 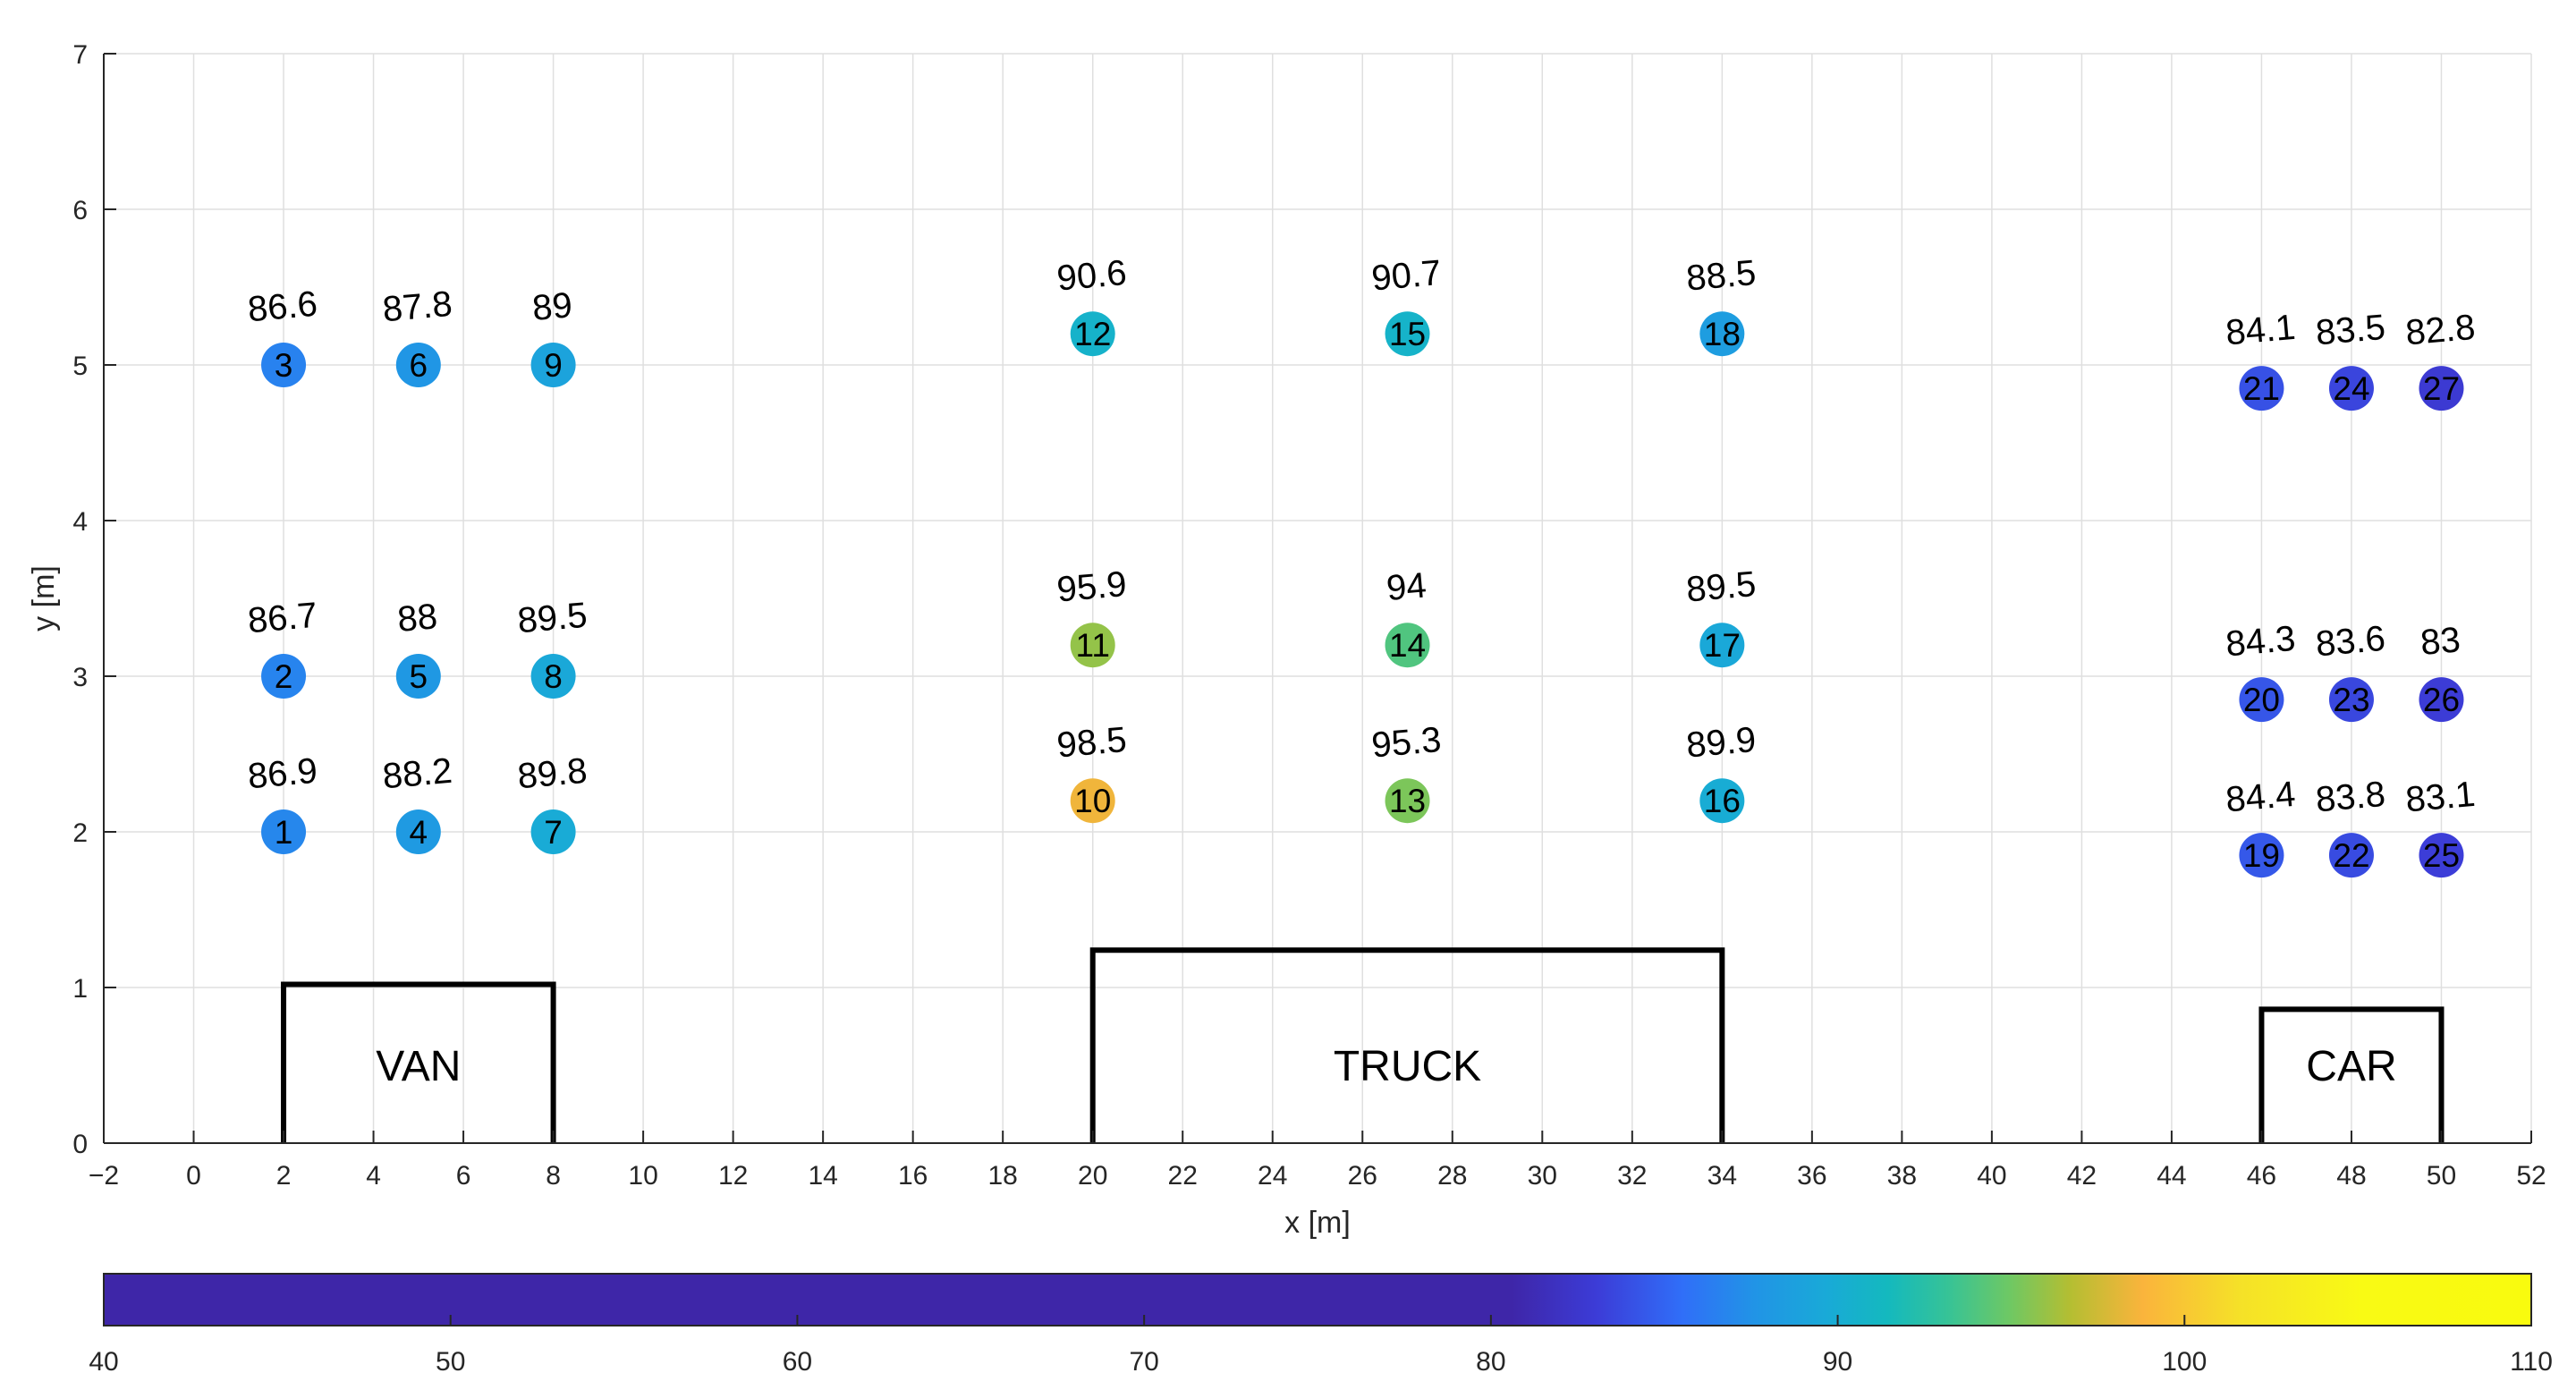 What do you see at coordinates (2531, 1176) in the screenshot?
I see `x-tick-label: 52` at bounding box center [2531, 1176].